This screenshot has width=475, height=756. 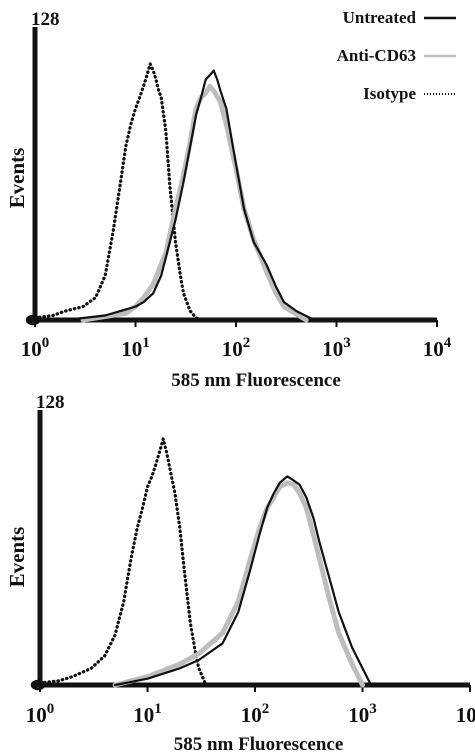 What do you see at coordinates (238, 584) in the screenshot?
I see `series-line-anti-cd63` at bounding box center [238, 584].